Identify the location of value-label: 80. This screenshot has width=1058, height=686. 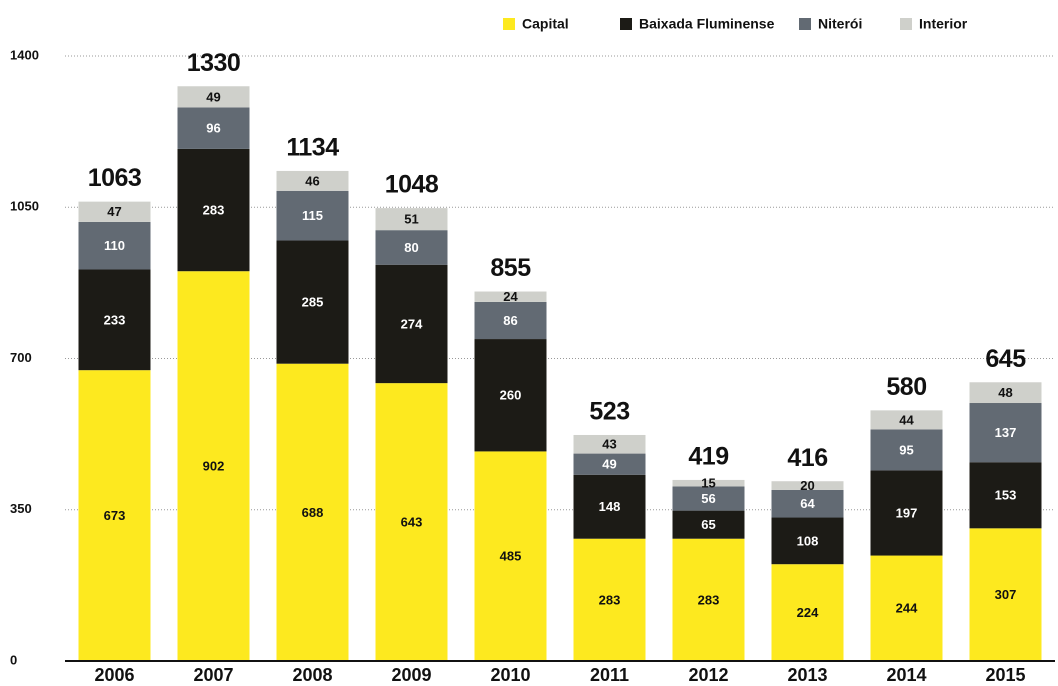
(411, 247).